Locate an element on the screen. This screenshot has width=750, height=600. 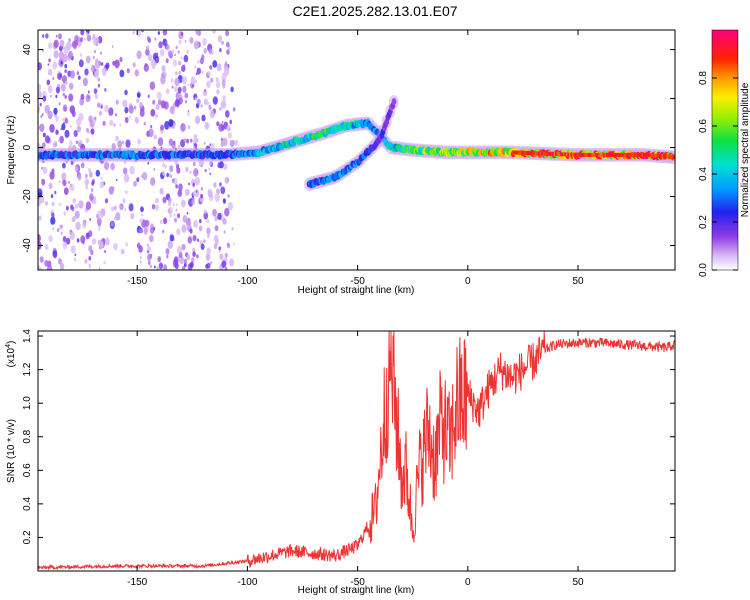
x-tick-label: -150 is located at coordinates (137, 281).